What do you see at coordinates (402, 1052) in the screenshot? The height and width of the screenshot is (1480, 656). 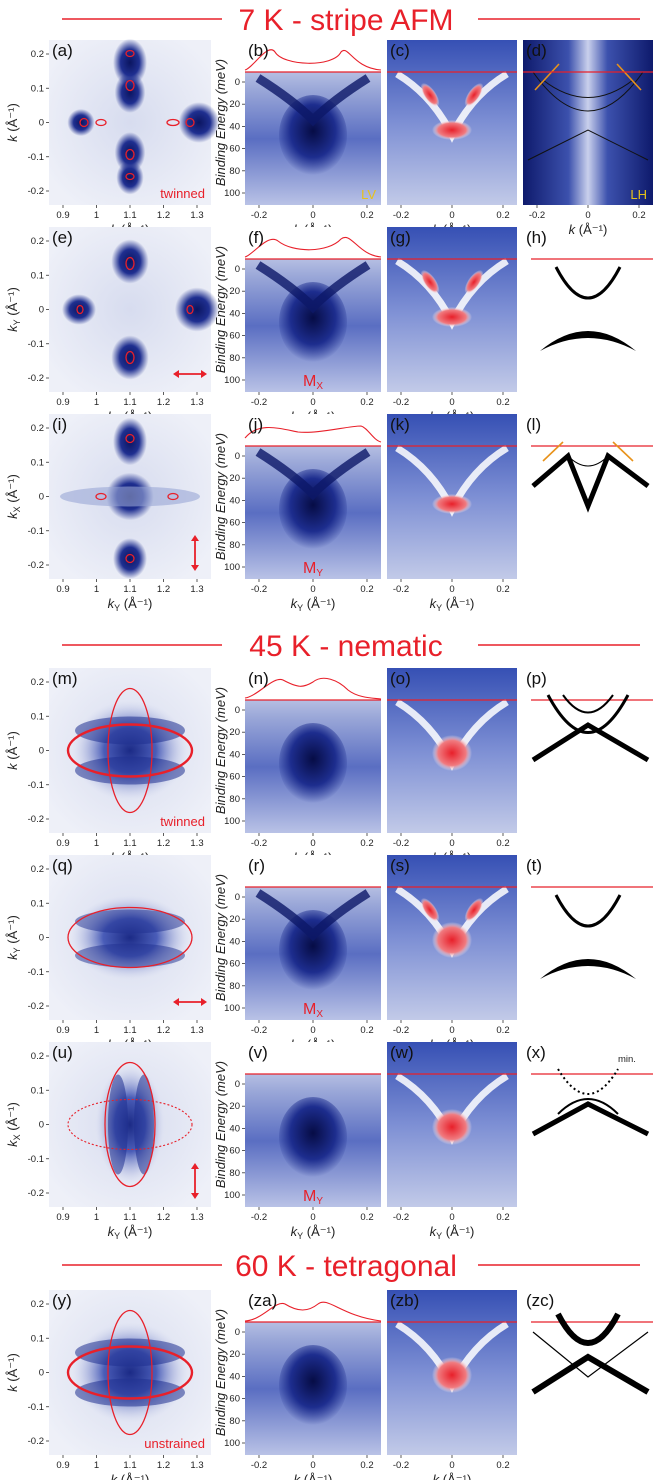 I see `panel-label: (w)` at bounding box center [402, 1052].